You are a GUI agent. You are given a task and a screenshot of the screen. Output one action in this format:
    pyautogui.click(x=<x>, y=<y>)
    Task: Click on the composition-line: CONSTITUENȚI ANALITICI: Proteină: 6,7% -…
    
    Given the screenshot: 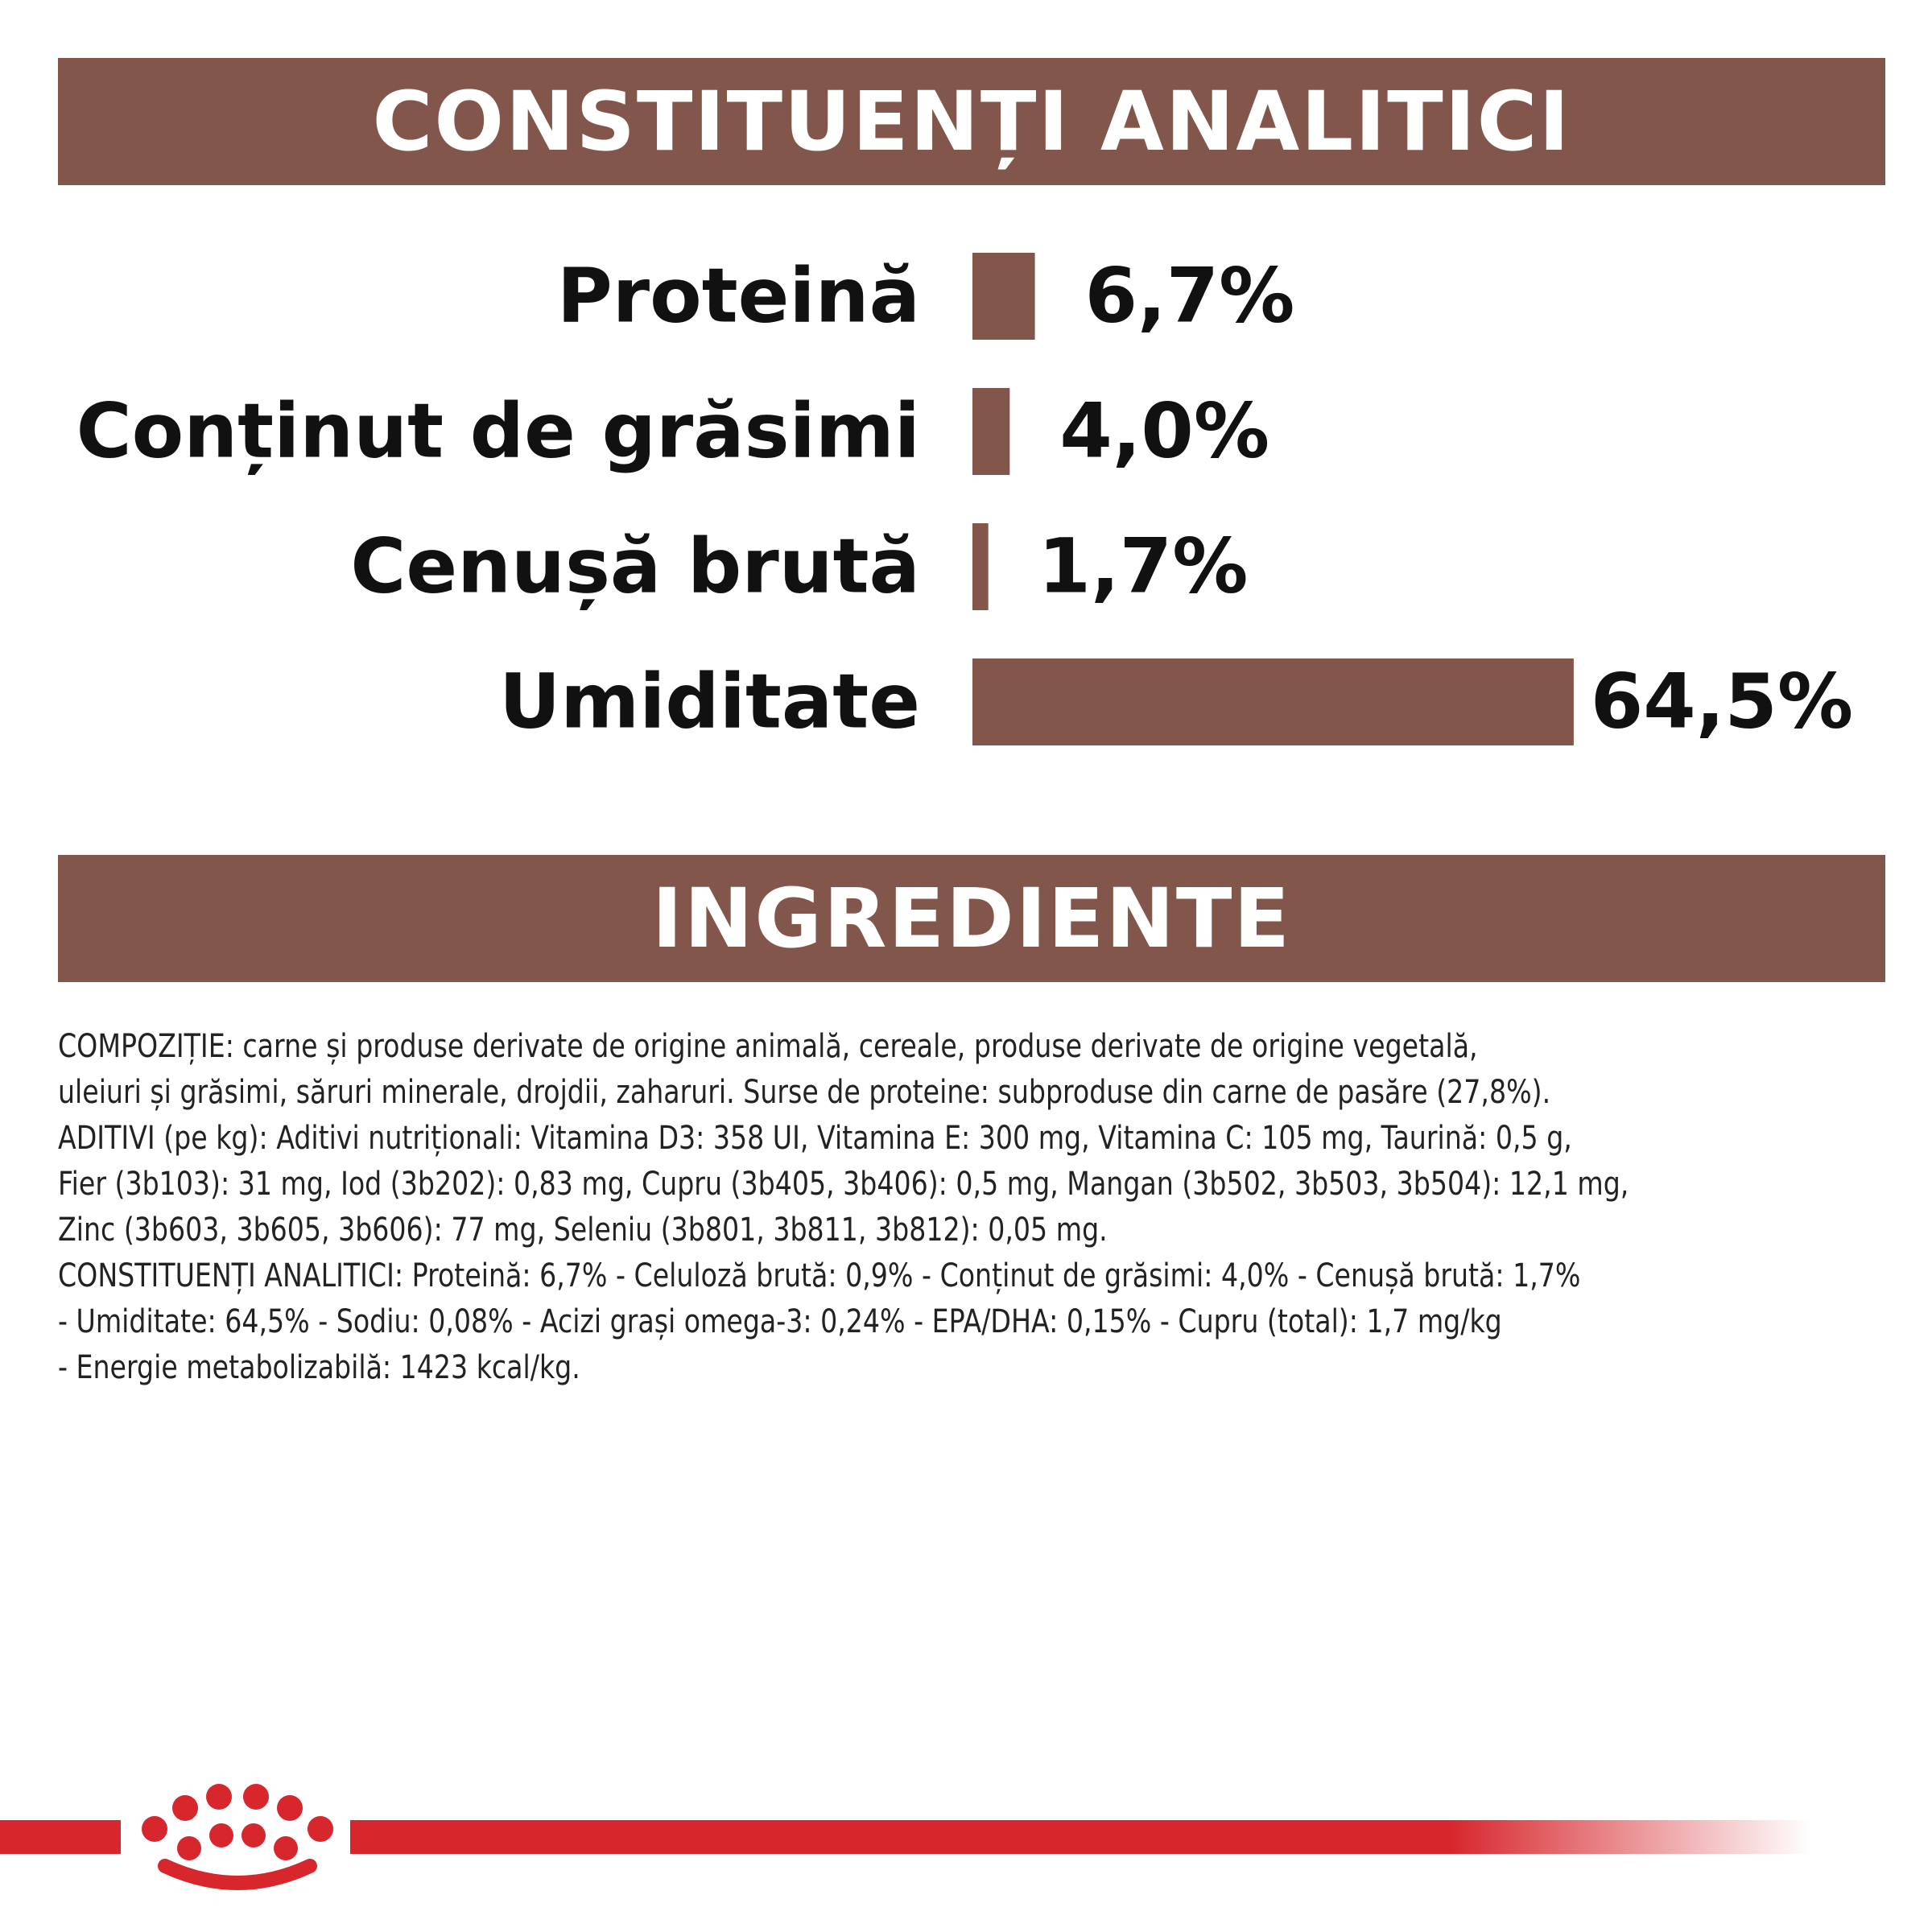 What is the action you would take?
    pyautogui.click(x=819, y=1275)
    